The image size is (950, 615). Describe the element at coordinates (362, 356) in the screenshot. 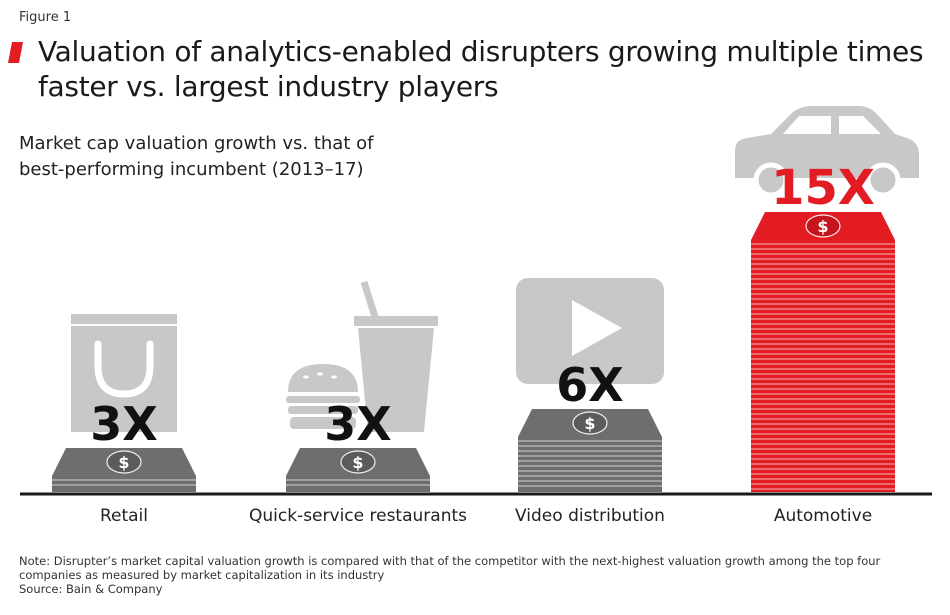

I see `burger-and-drink-icon` at that location.